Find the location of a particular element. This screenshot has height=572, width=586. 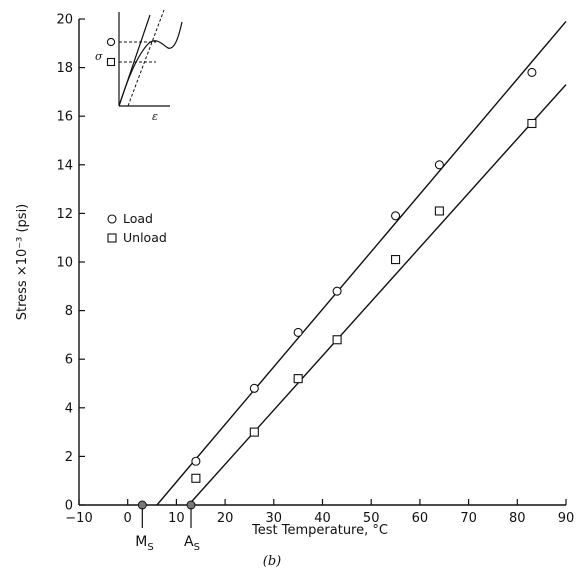

x-tick-label: 50 is located at coordinates (371, 518).